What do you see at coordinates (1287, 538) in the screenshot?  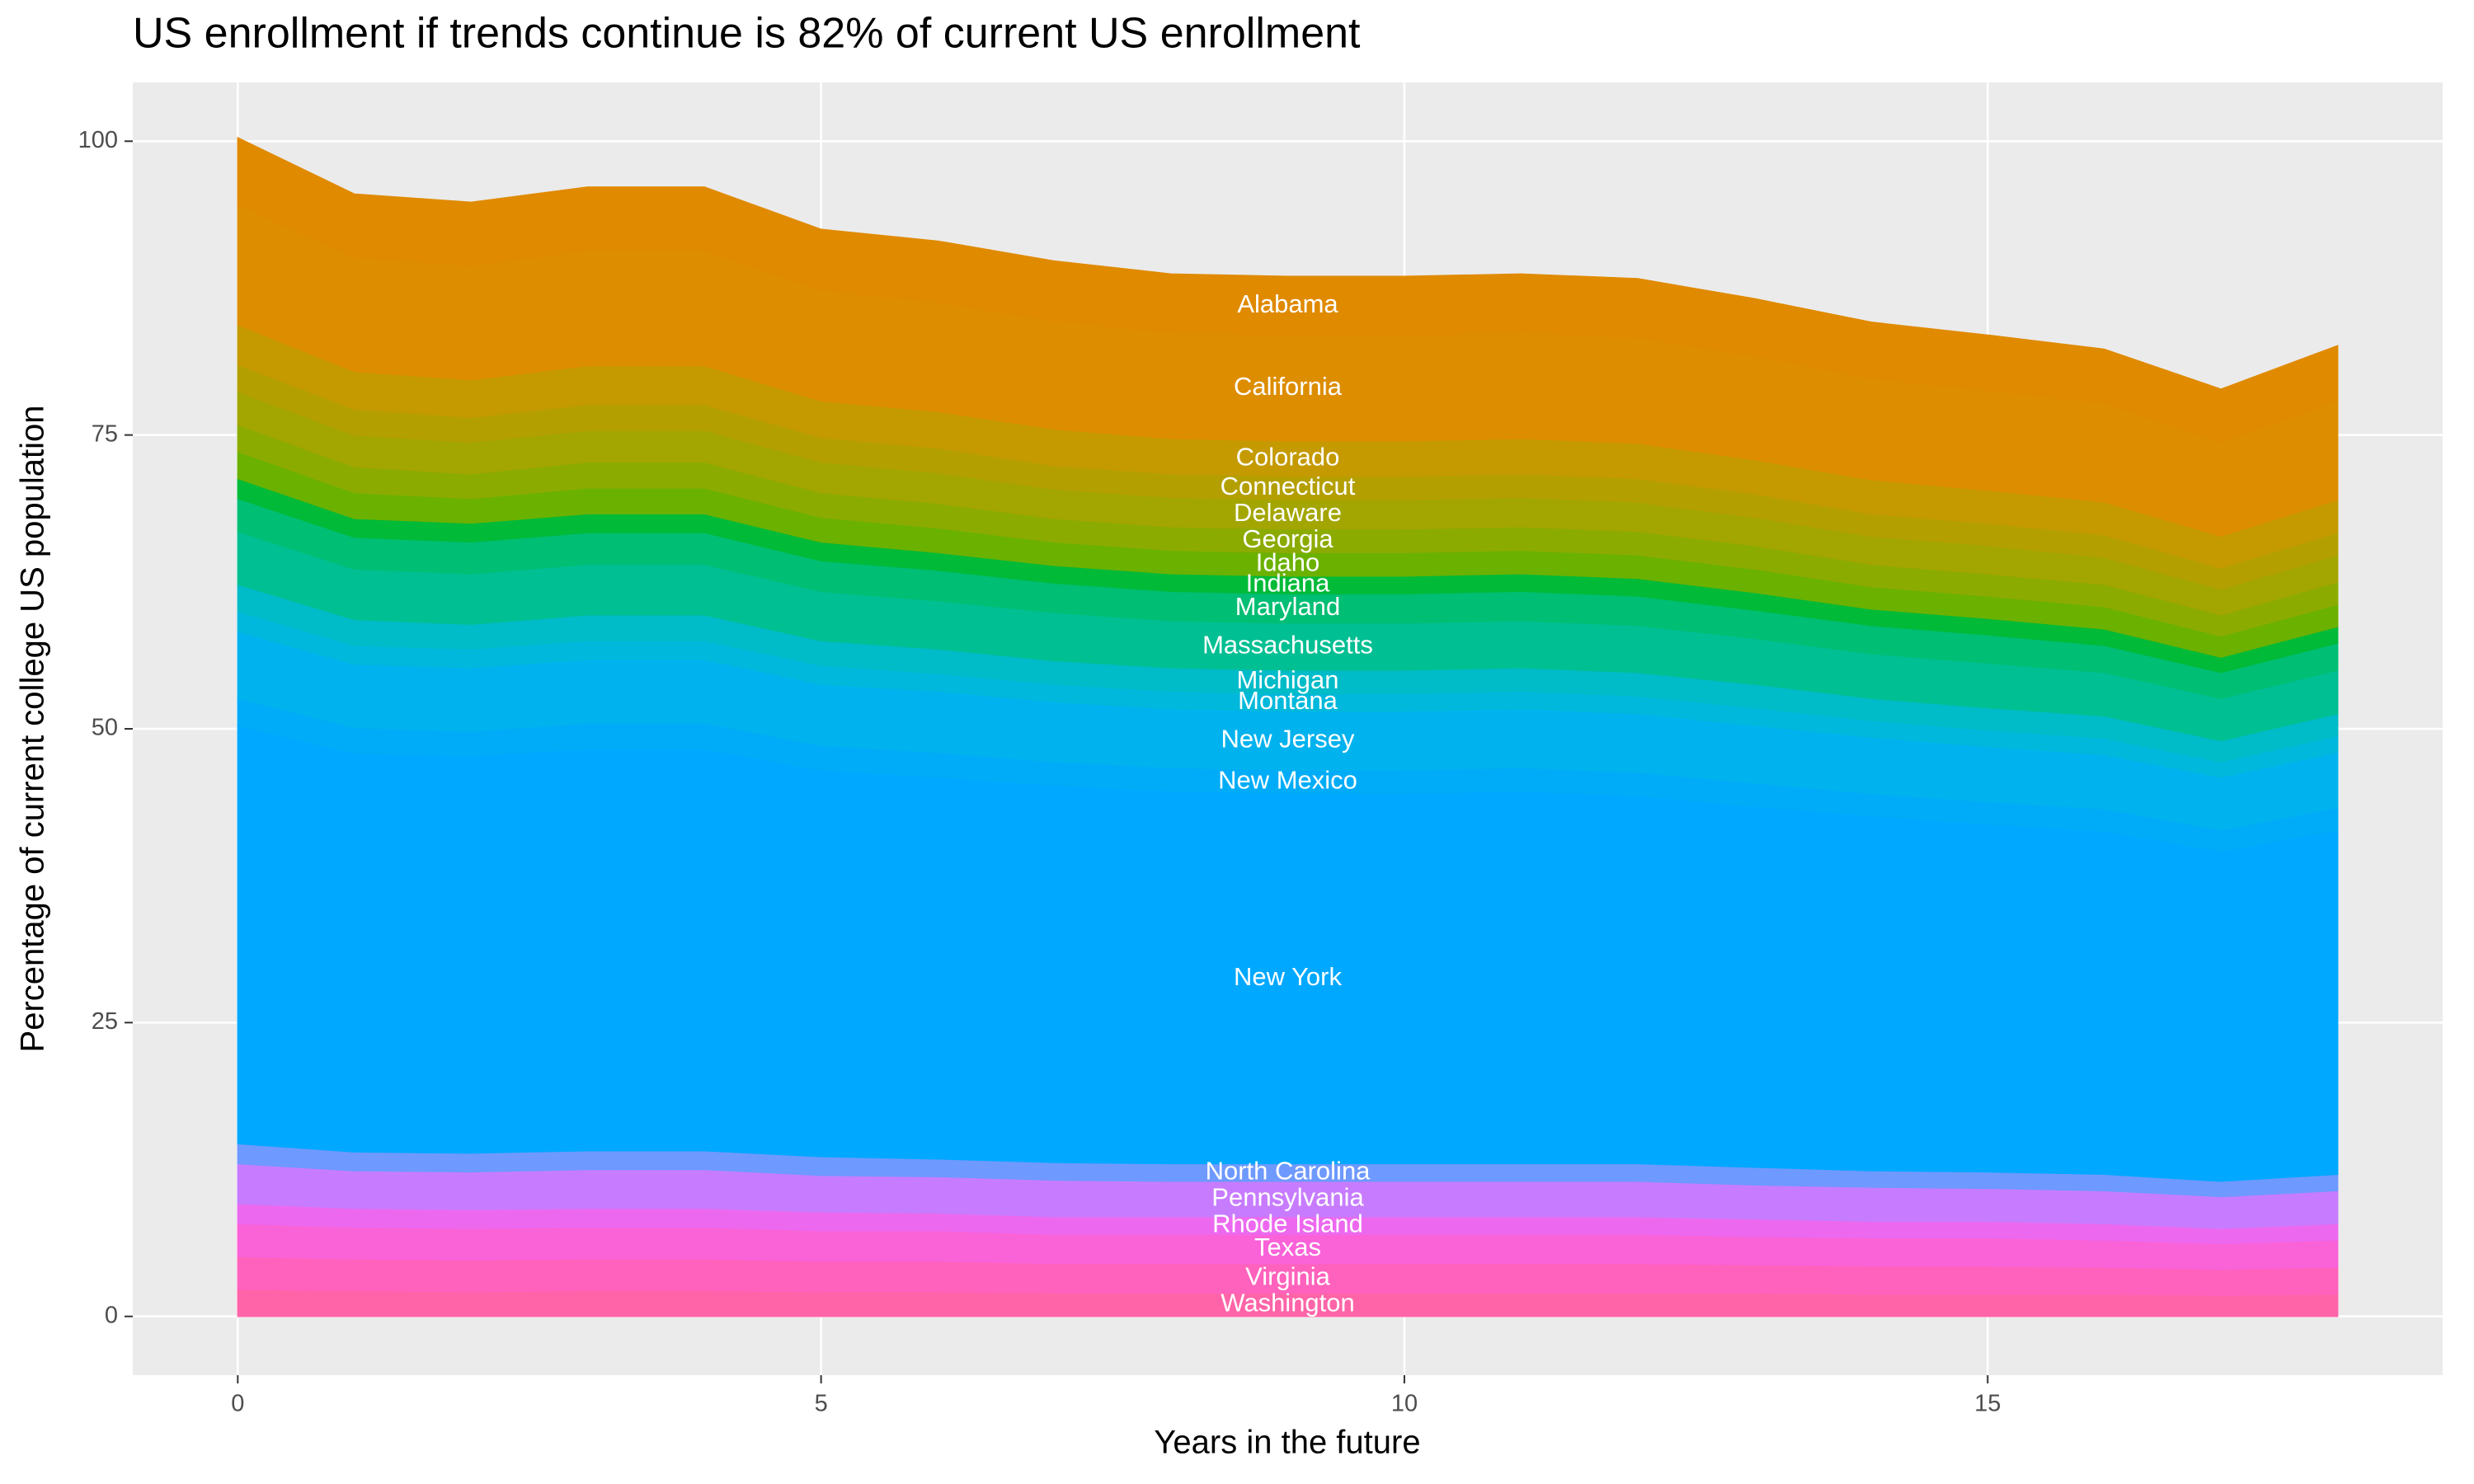 I see `series-label: Georgia` at bounding box center [1287, 538].